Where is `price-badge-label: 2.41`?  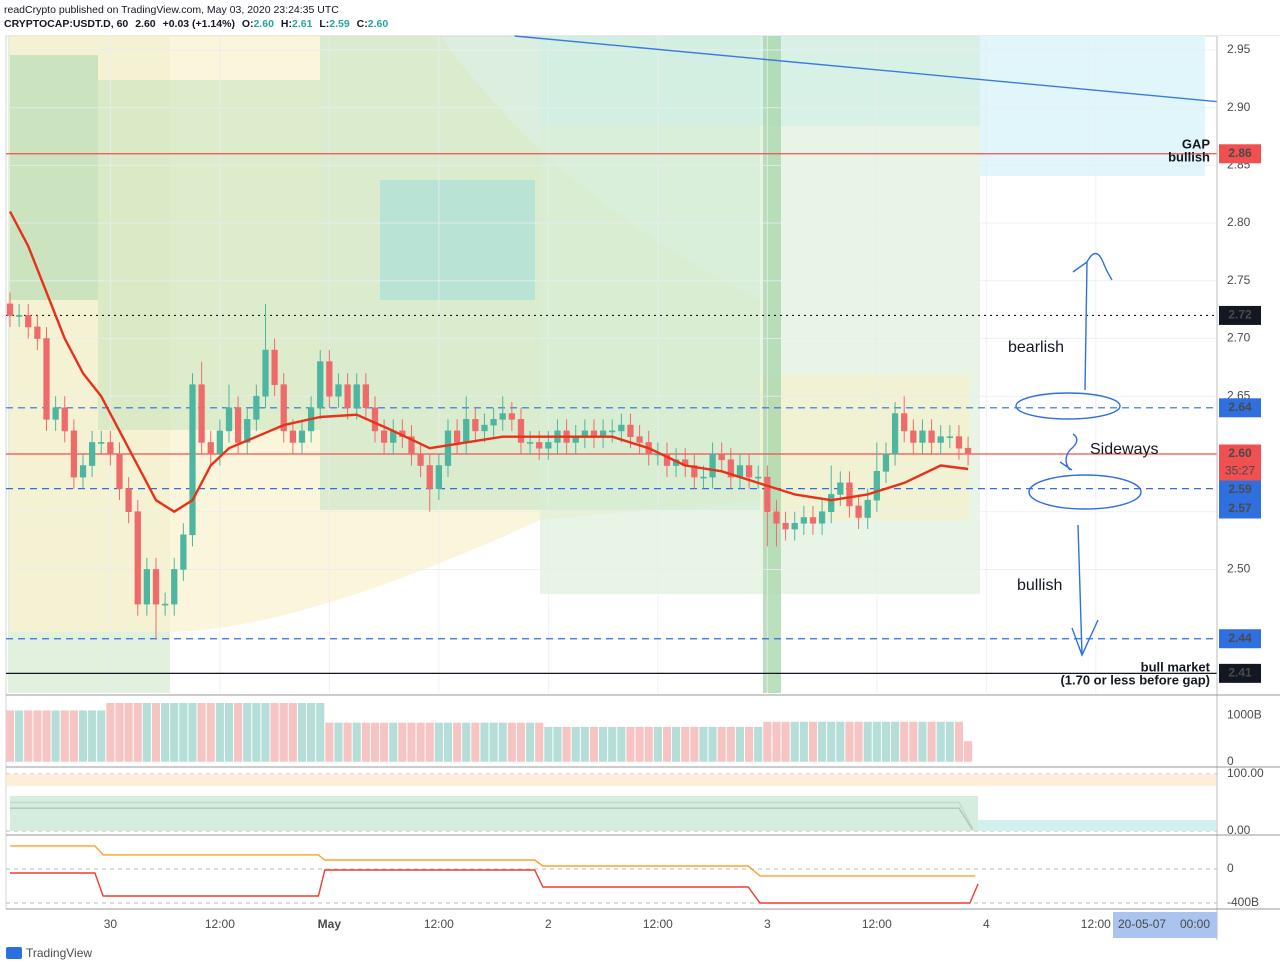
price-badge-label: 2.41 is located at coordinates (1240, 673).